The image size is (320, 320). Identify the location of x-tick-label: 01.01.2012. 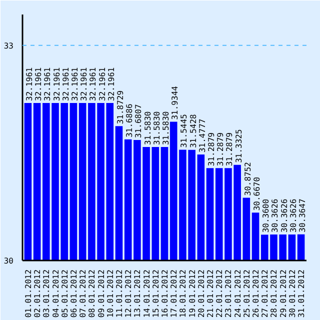
(28, 293).